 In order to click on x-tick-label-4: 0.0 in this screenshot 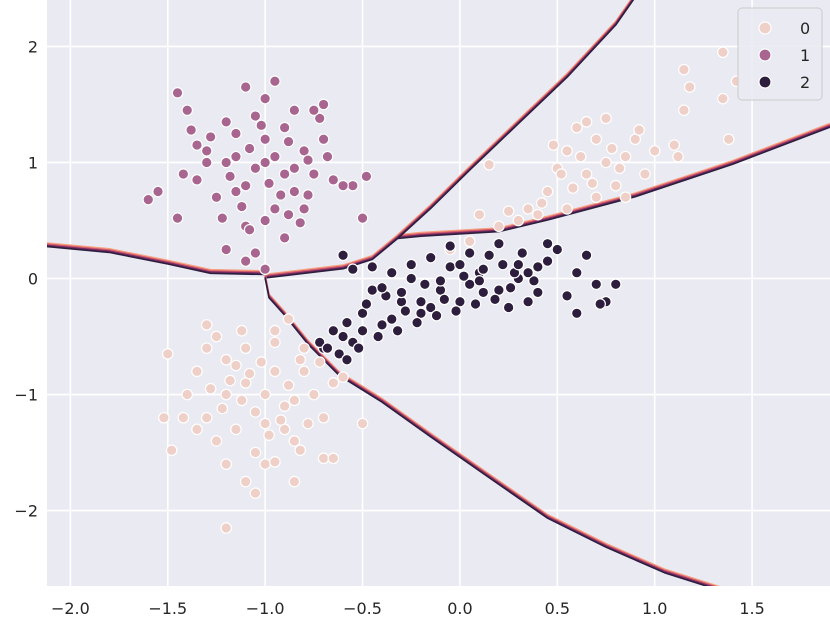, I will do `click(459, 608)`.